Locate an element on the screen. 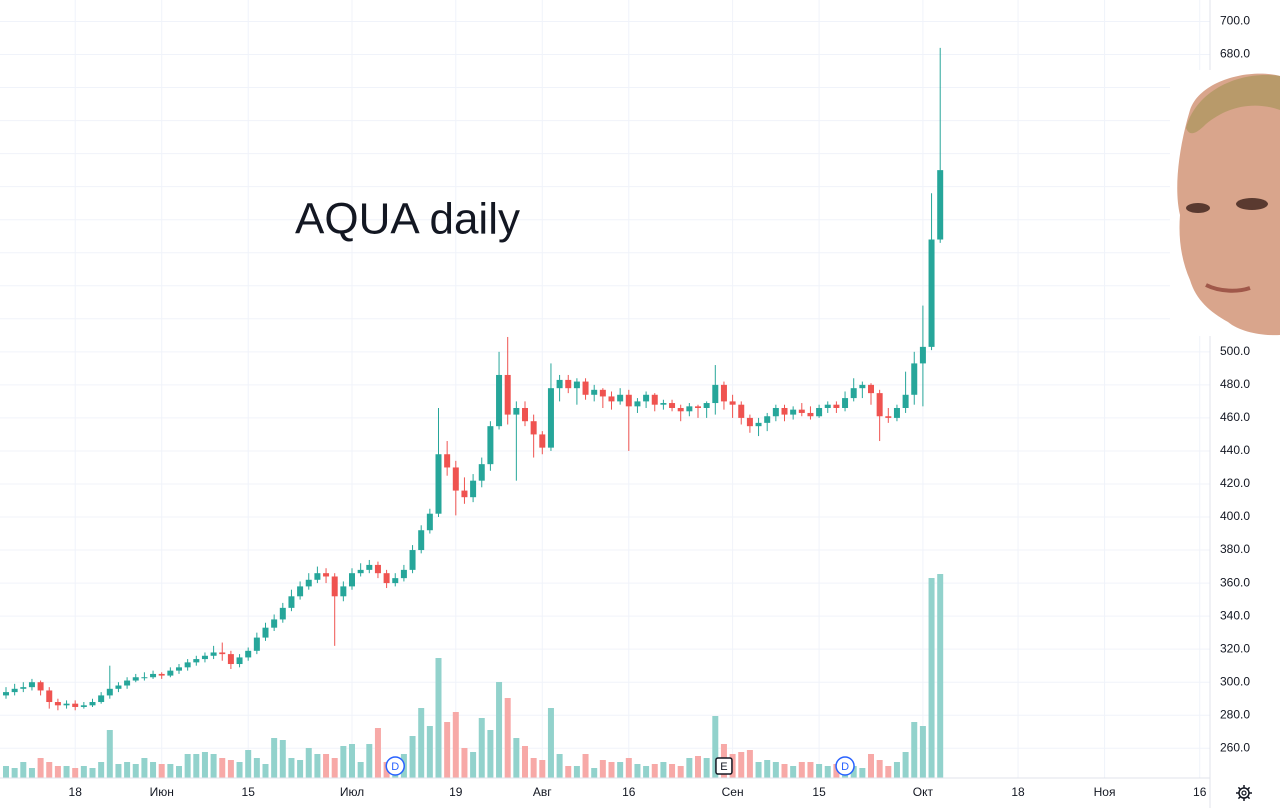 Image resolution: width=1280 pixels, height=808 pixels. y-tick-label: 380.0 is located at coordinates (1235, 549).